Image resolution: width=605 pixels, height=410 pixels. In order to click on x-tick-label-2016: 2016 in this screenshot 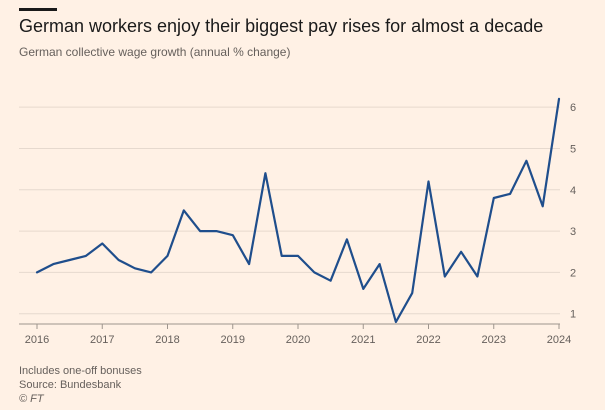, I will do `click(37, 340)`.